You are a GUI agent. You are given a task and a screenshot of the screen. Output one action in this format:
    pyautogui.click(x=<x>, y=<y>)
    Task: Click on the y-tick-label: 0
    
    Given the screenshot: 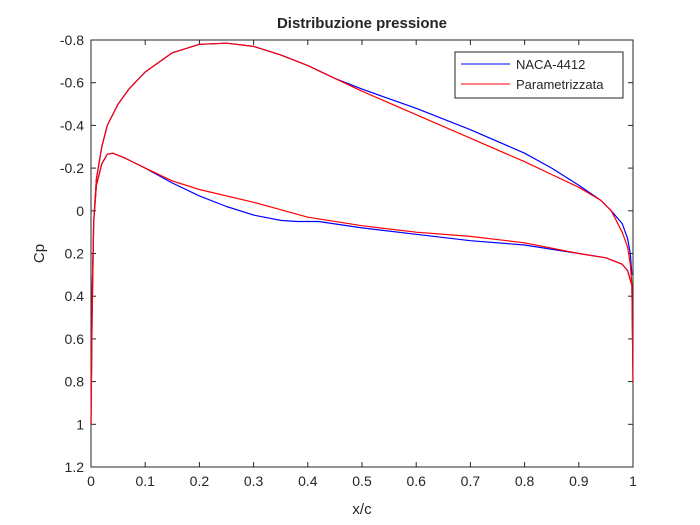 What is the action you would take?
    pyautogui.click(x=80, y=211)
    